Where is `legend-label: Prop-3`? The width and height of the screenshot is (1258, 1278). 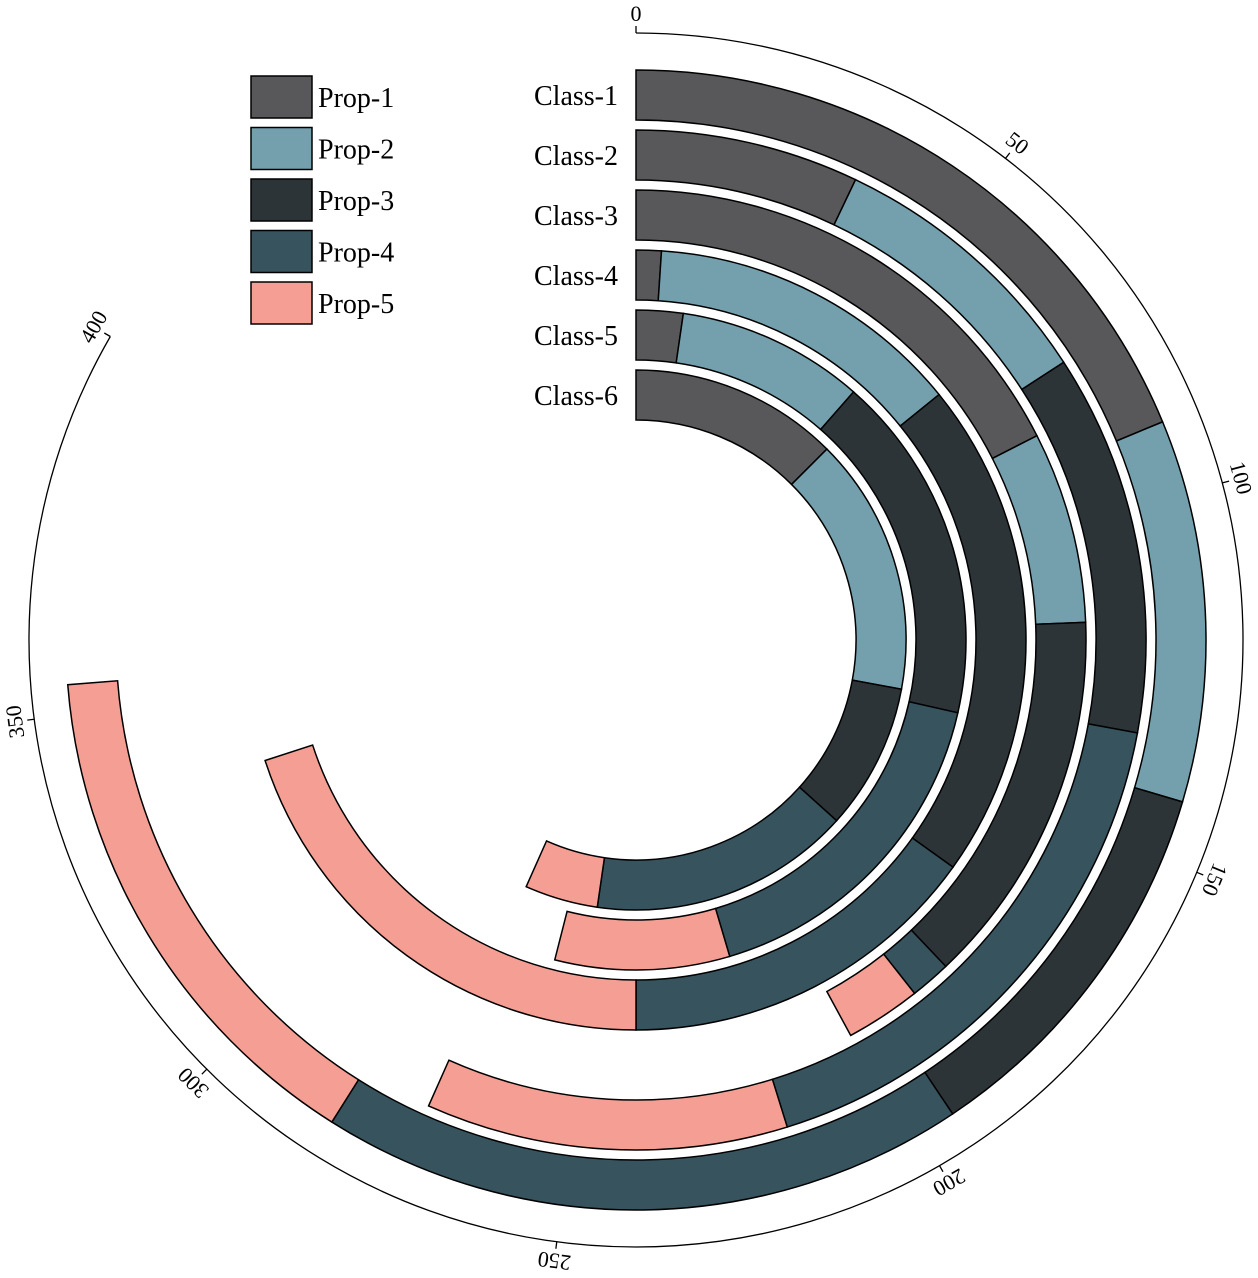 legend-label: Prop-3 is located at coordinates (356, 201).